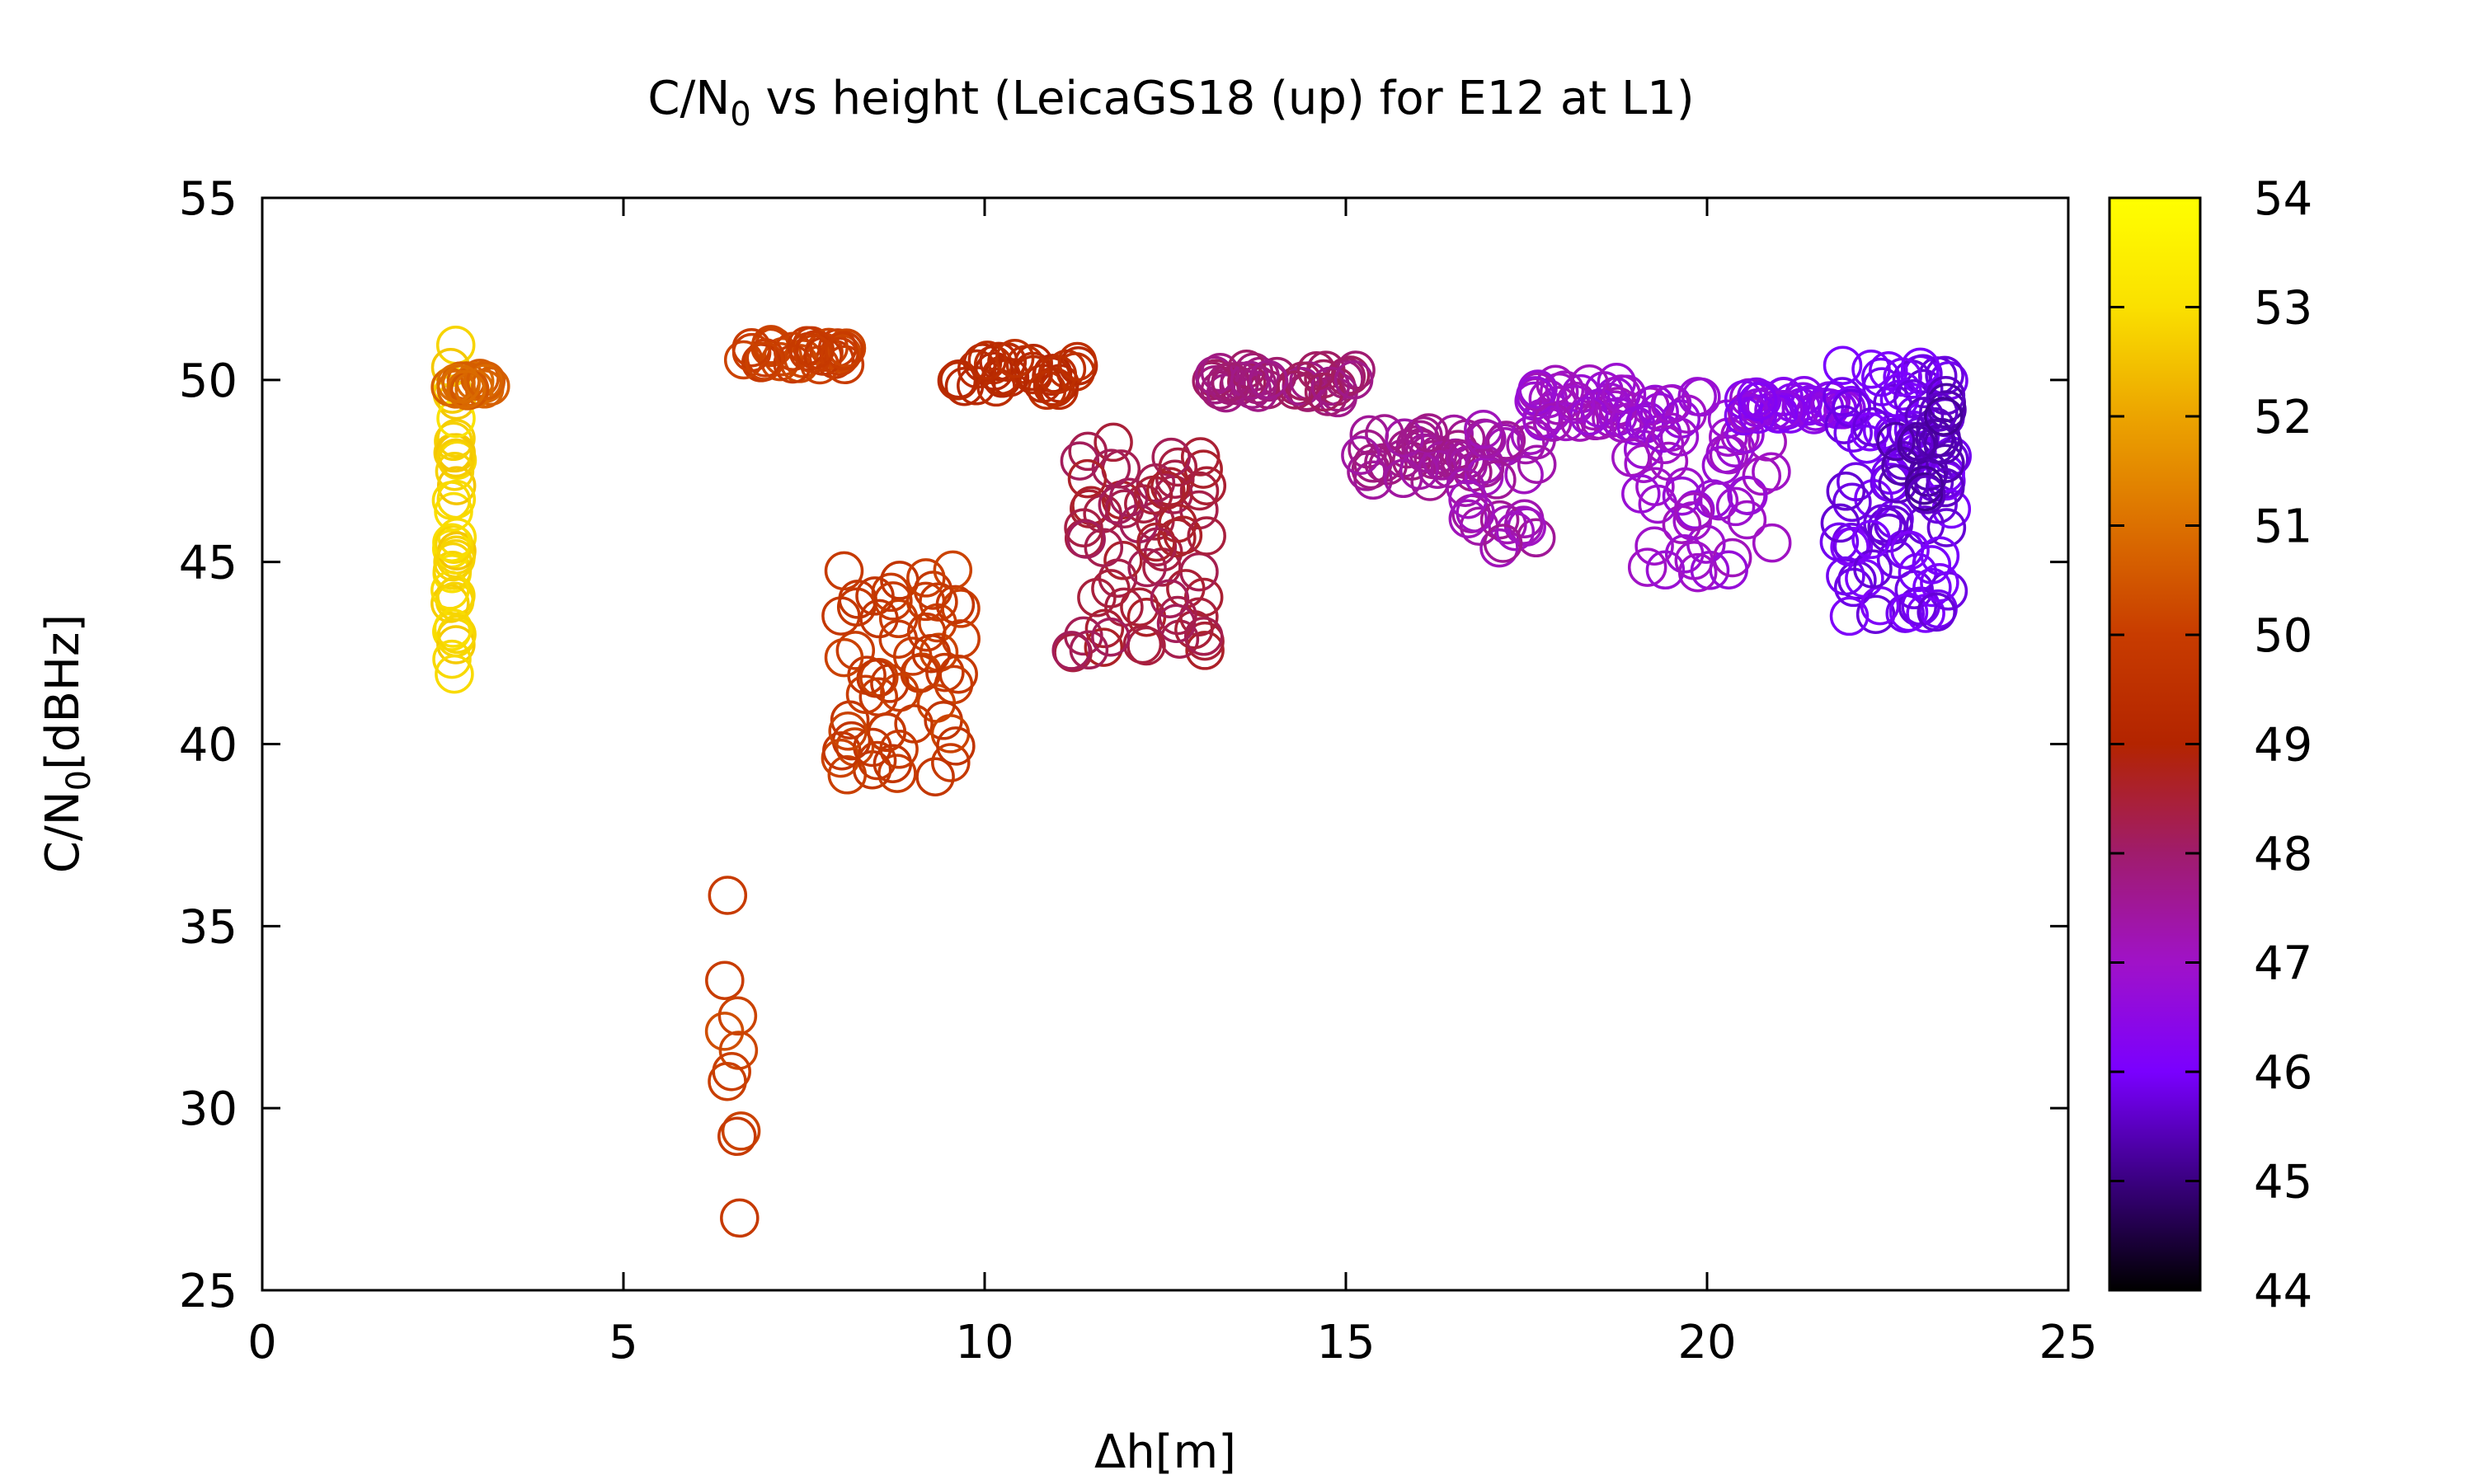 Image resolution: width=2474 pixels, height=1484 pixels. I want to click on colorbar-tick-label: 51, so click(2283, 527).